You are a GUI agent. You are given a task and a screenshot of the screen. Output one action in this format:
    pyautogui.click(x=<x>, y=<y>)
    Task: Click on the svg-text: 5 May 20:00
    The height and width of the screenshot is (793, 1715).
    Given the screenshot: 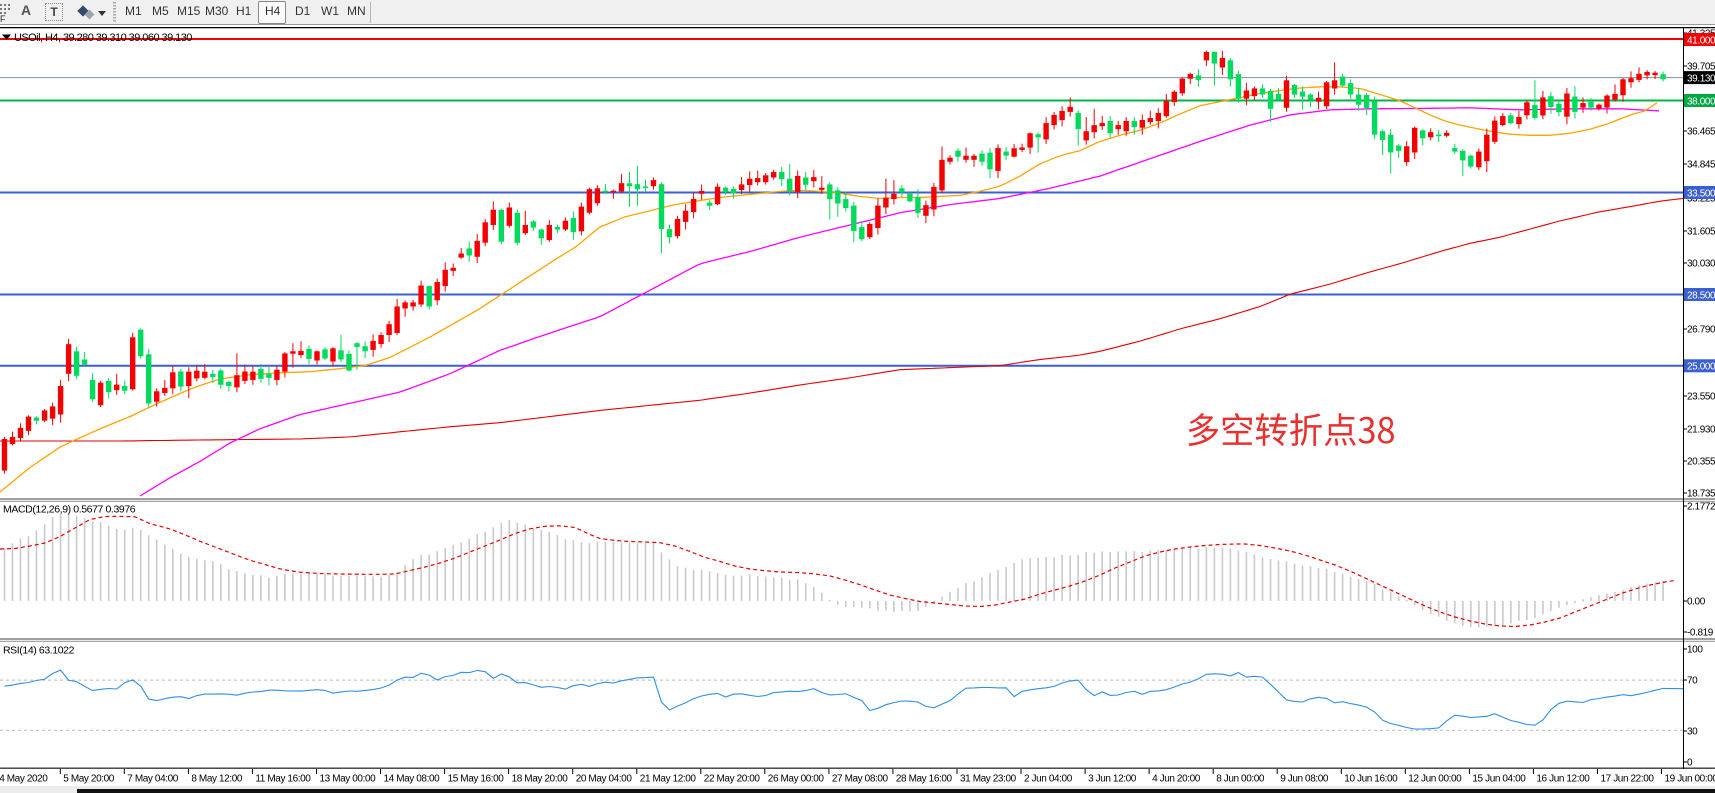 What is the action you would take?
    pyautogui.click(x=88, y=779)
    